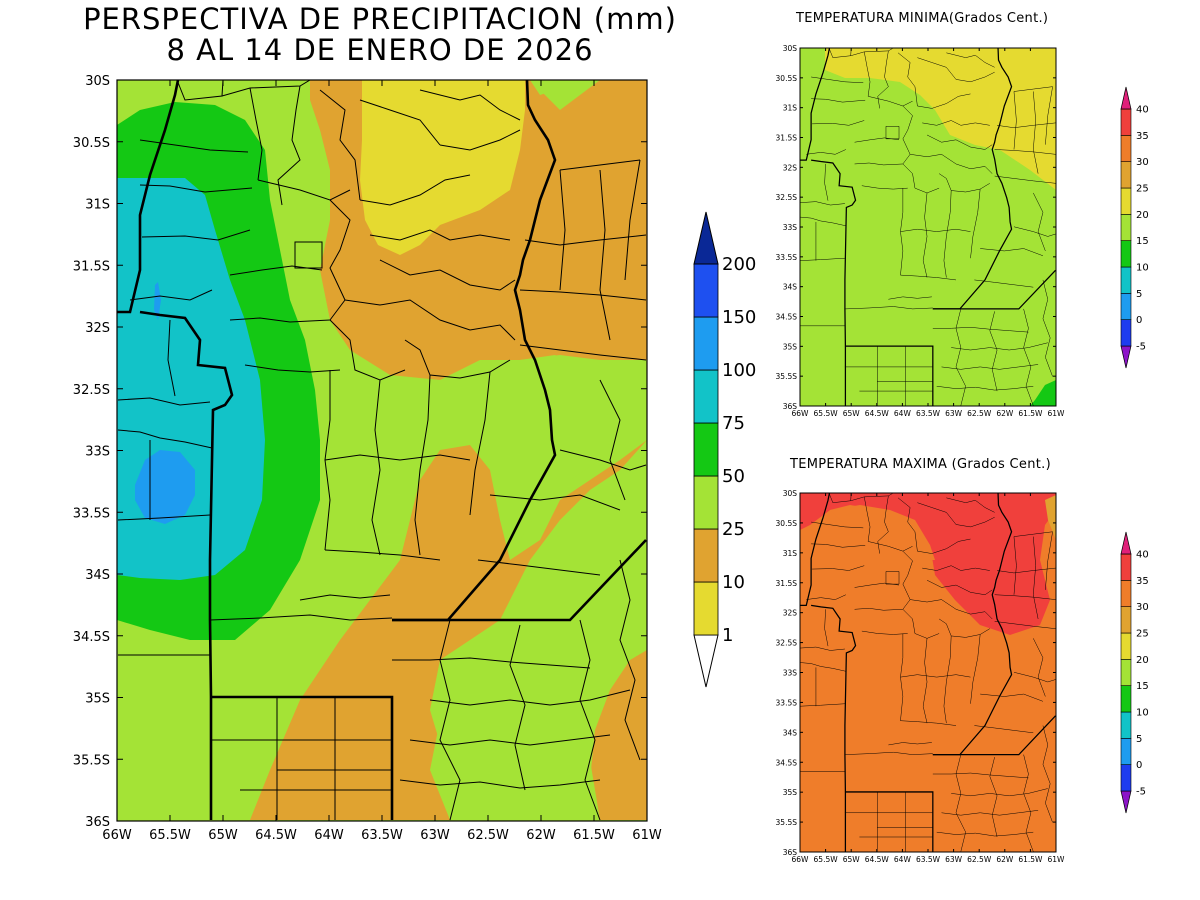  Describe the element at coordinates (801, 413) in the screenshot. I see `tmin-lon-label: 66W` at that location.